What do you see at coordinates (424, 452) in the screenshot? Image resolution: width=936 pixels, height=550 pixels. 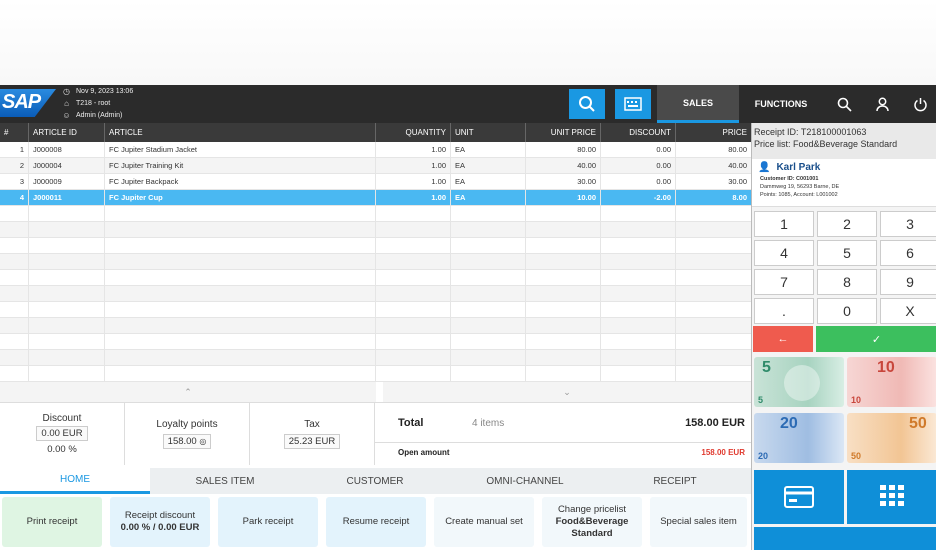 I see `open-amount-label: Open amount` at bounding box center [424, 452].